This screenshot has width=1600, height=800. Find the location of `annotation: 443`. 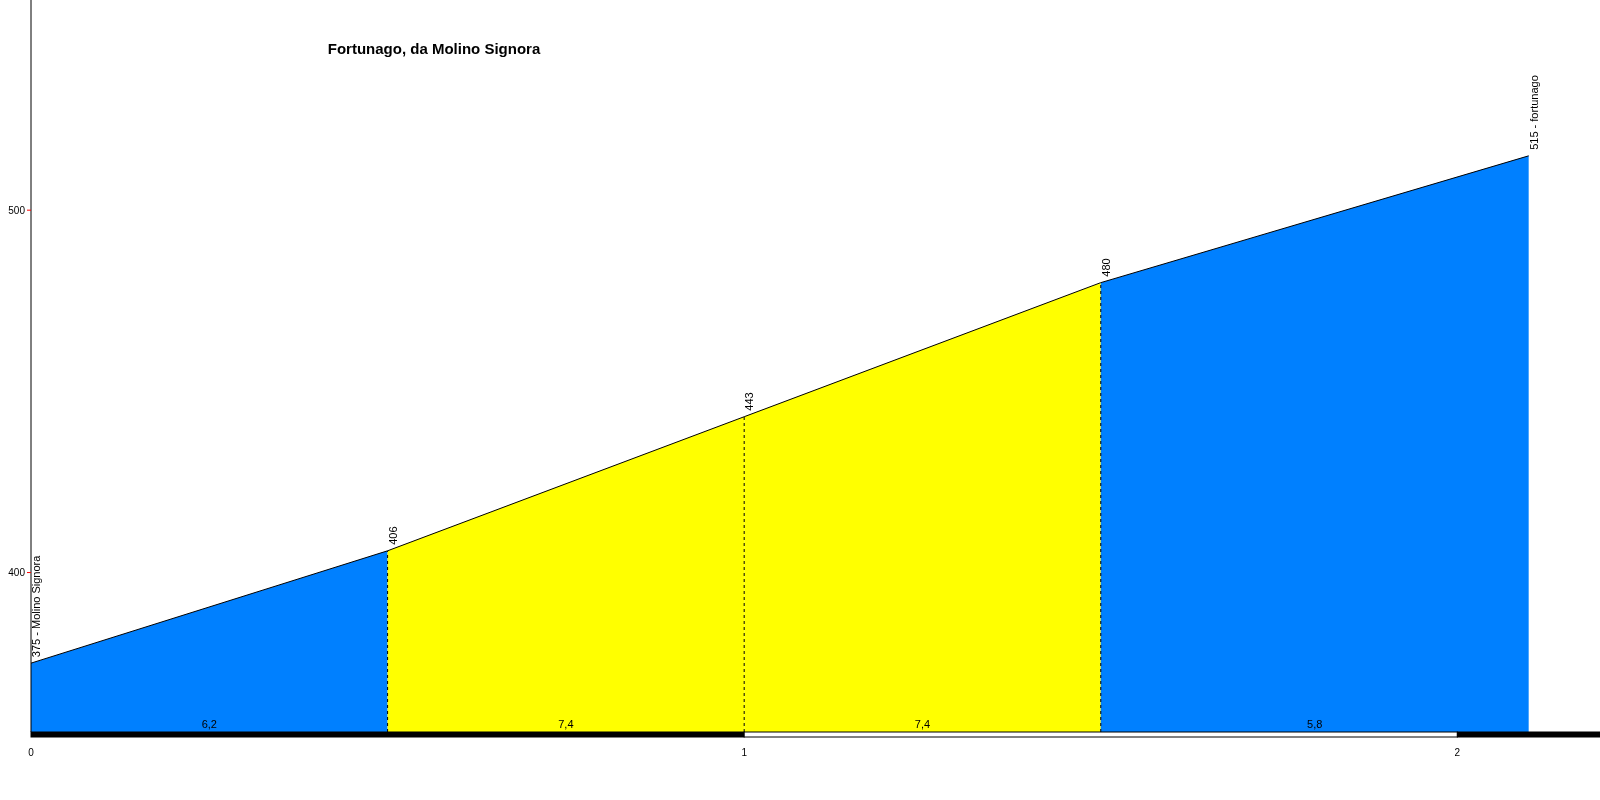

annotation: 443 is located at coordinates (749, 401).